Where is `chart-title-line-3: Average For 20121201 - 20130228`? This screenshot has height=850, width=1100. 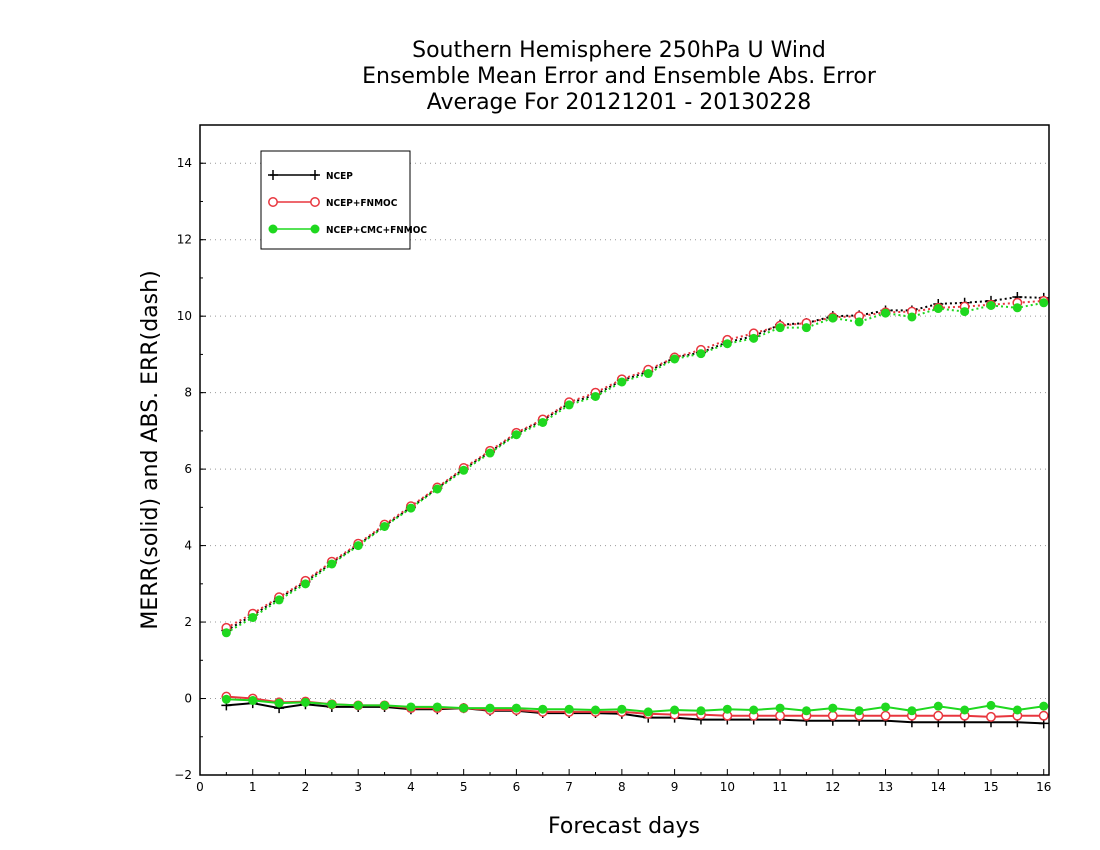 chart-title-line-3: Average For 20121201 - 20130228 is located at coordinates (619, 102).